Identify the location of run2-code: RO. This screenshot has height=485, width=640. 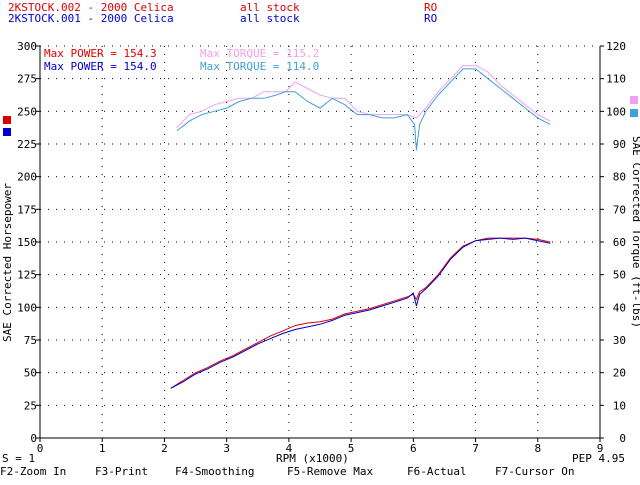
(430, 7).